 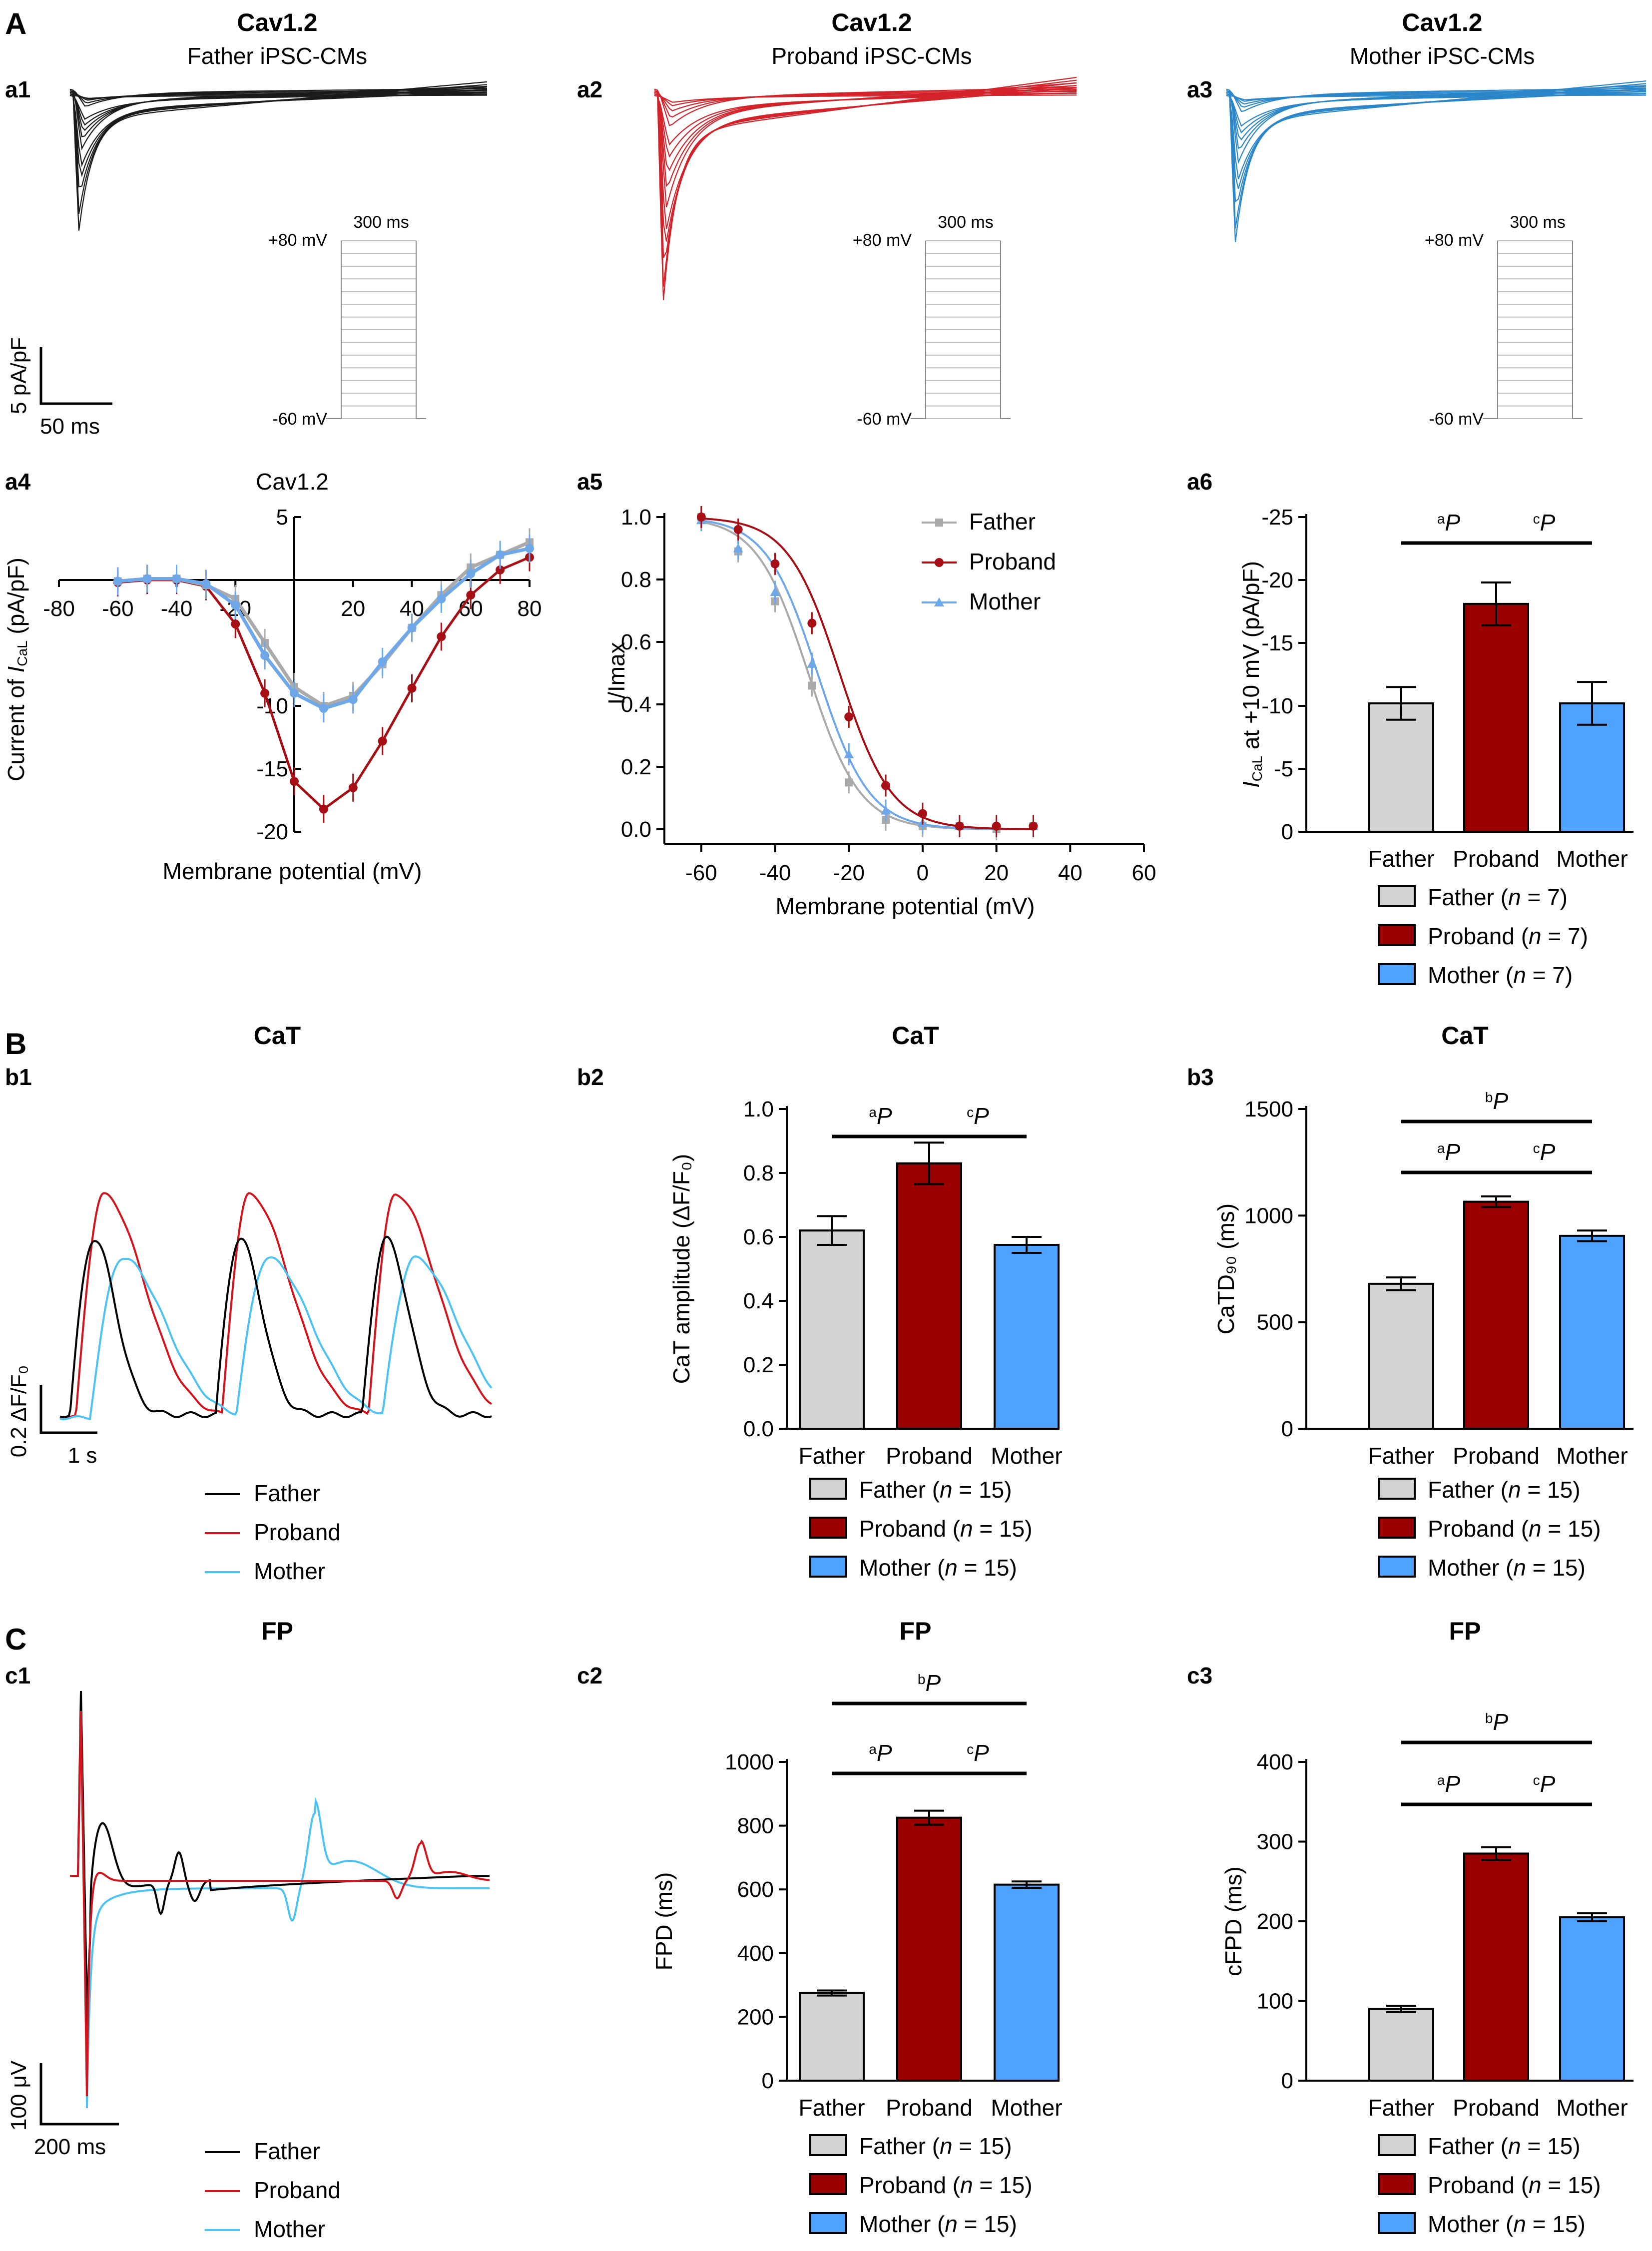 What do you see at coordinates (277, 56) in the screenshot?
I see `a1-title: Father iPSC-CMs` at bounding box center [277, 56].